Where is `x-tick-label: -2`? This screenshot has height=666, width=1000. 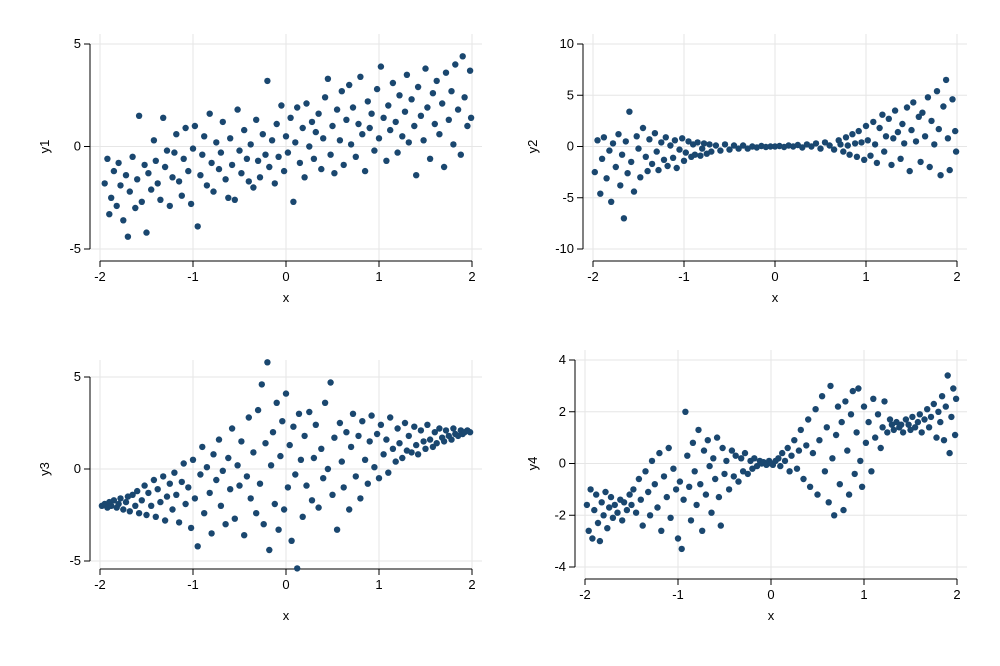 x-tick-label: -2 is located at coordinates (100, 584).